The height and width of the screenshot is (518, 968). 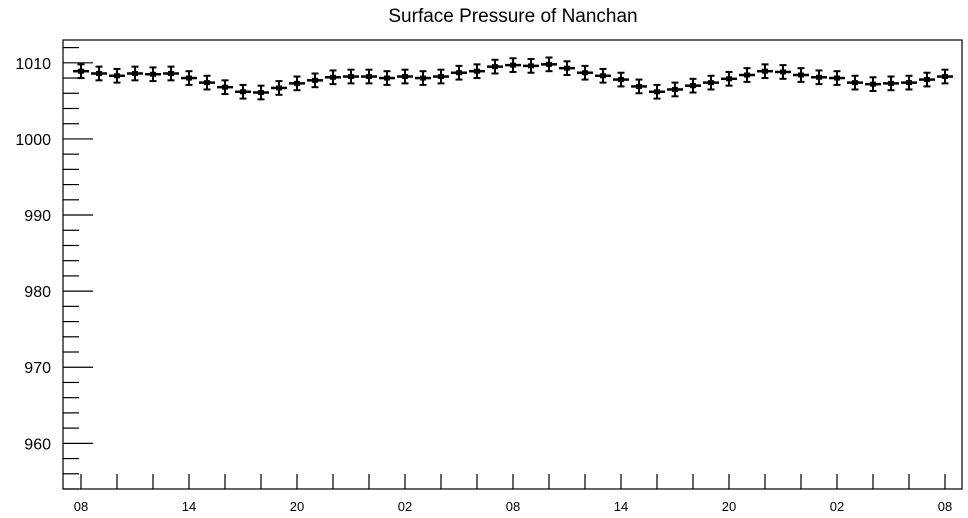 I want to click on chart-title: Surface Pressure of Nanchan, so click(x=512, y=16).